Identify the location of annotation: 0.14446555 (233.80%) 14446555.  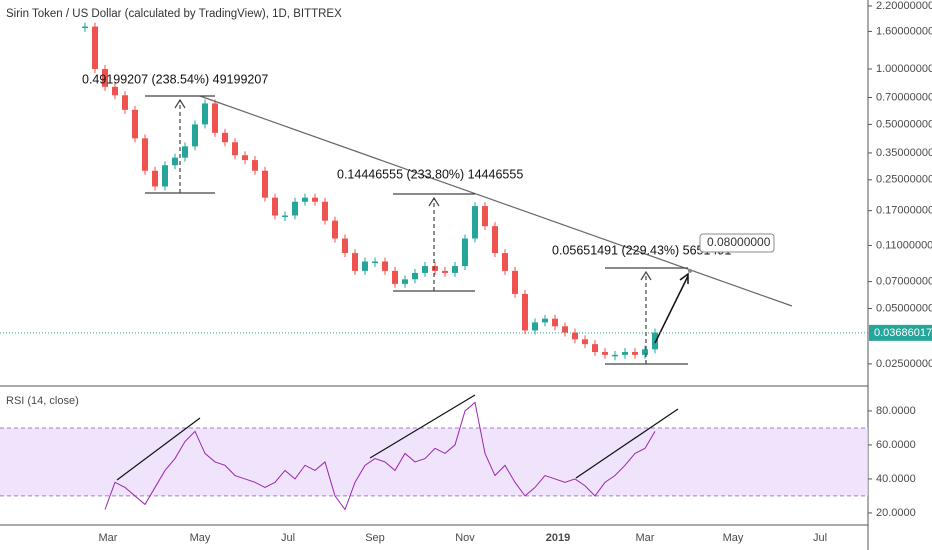
(430, 174).